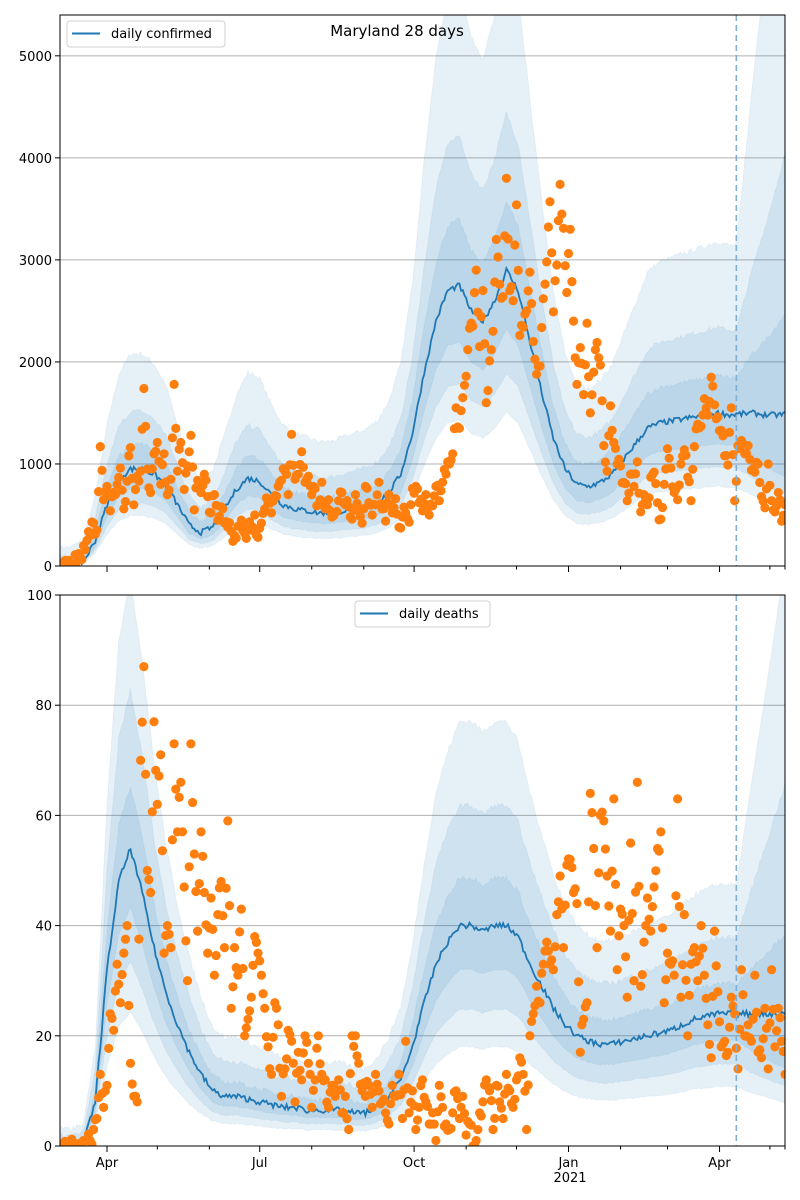 The height and width of the screenshot is (1200, 800). I want to click on deaths-legend: daily deaths, so click(422, 614).